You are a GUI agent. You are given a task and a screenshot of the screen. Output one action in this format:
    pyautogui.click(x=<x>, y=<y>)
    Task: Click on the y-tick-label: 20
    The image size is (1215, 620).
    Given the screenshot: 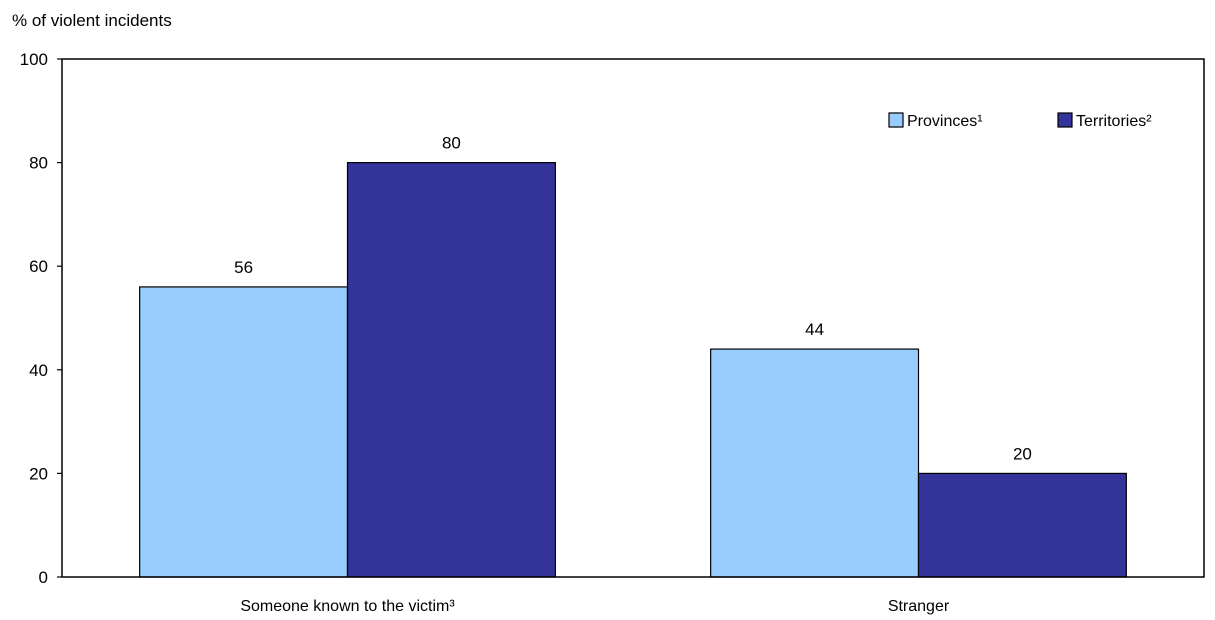 What is the action you would take?
    pyautogui.click(x=38, y=473)
    